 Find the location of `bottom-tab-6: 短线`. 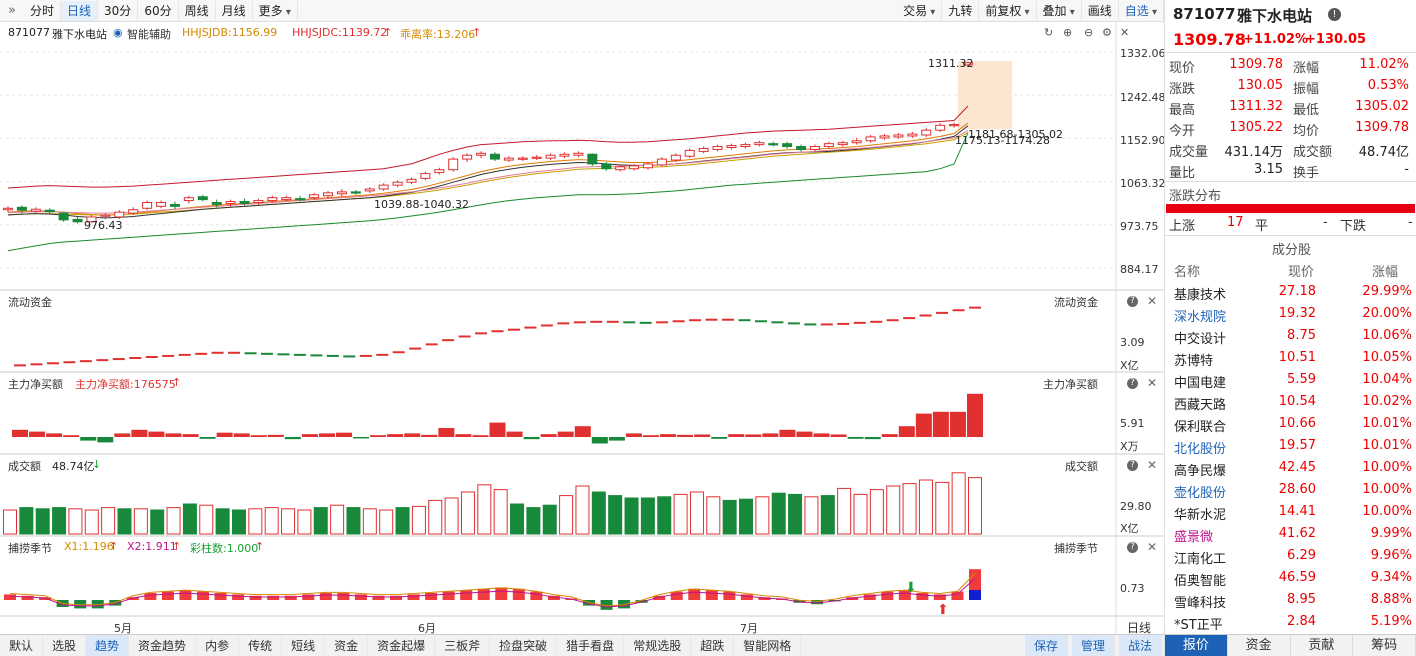

bottom-tab-6: 短线 is located at coordinates (304, 645).